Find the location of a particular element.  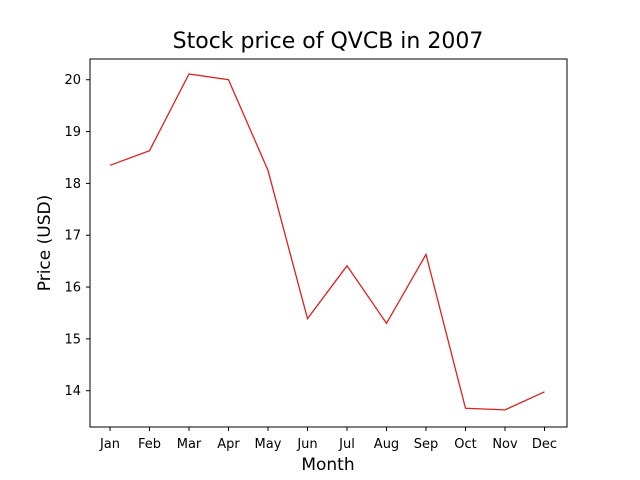

x-tick-label: Apr is located at coordinates (228, 444).